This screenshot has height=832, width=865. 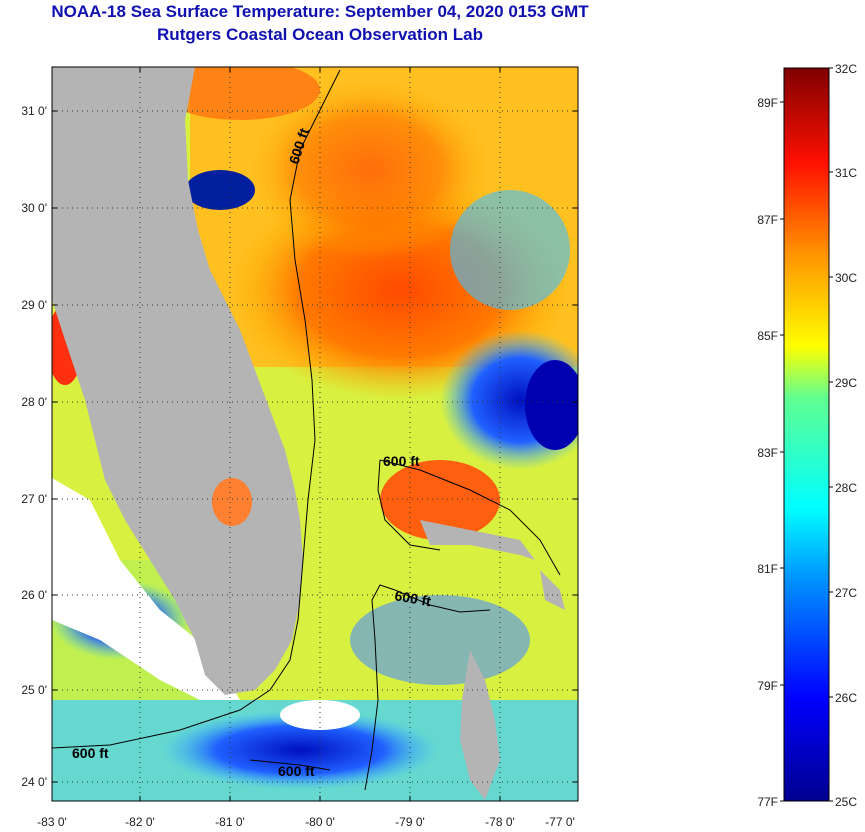 I want to click on celsius-labels: 32C 31C 30C 29C 28C 27C 26C 25C, so click(x=846, y=435).